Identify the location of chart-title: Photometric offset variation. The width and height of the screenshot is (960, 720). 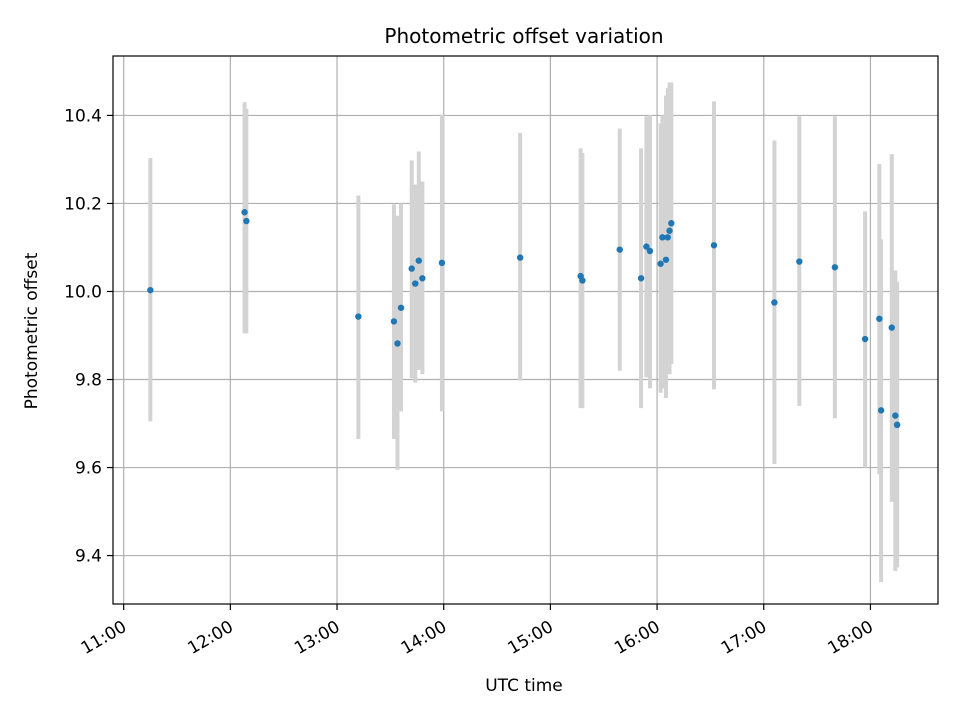
(523, 36).